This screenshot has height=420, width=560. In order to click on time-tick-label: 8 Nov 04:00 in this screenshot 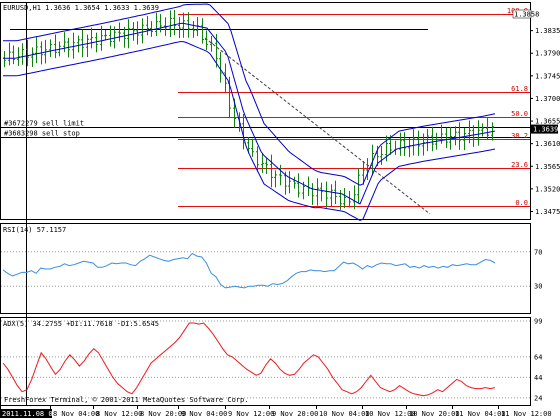, I will do `click(76, 414)`.